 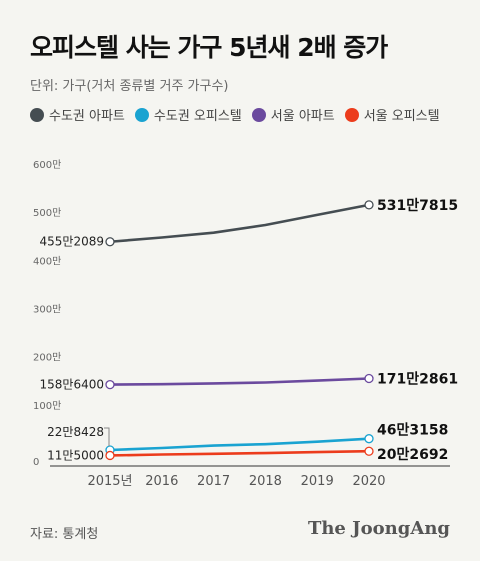 I want to click on legend-label-1: 수도권 오피스텔, so click(x=197, y=116).